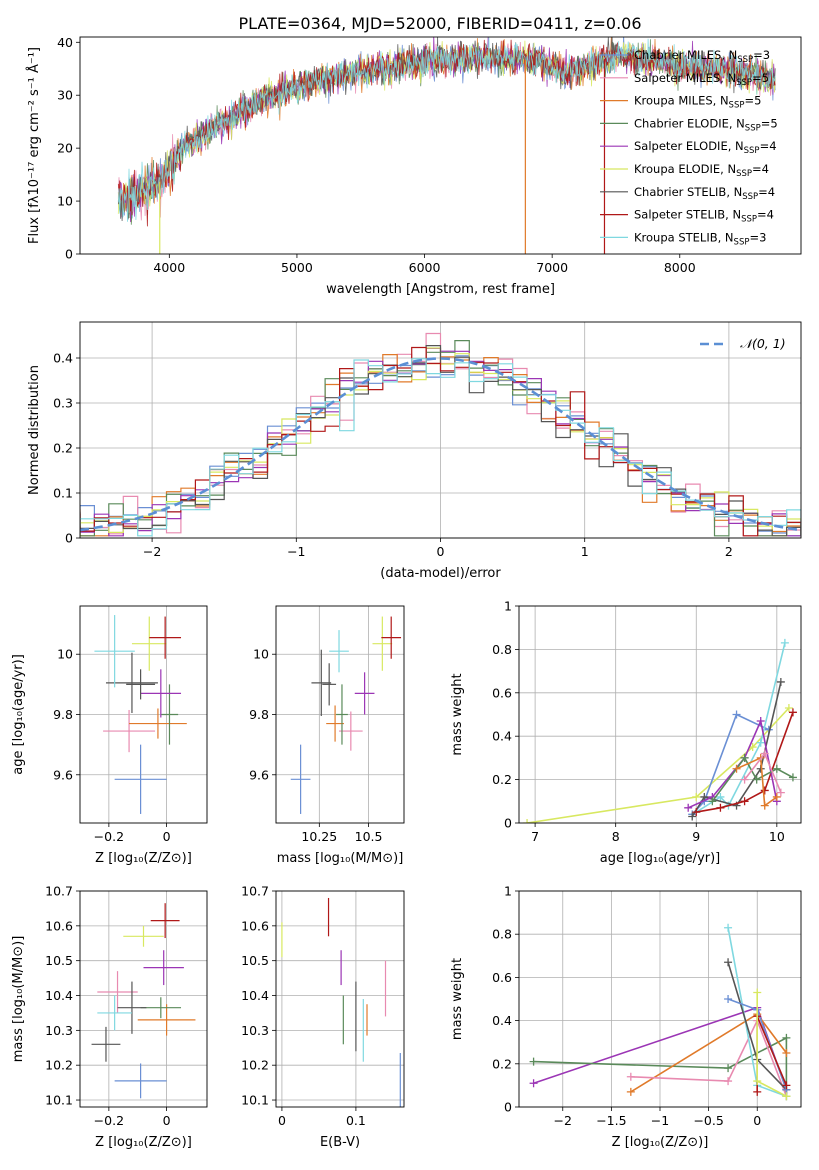 The width and height of the screenshot is (819, 1170). Describe the element at coordinates (440, 444) in the screenshot. I see `gaussian-model-line` at that location.